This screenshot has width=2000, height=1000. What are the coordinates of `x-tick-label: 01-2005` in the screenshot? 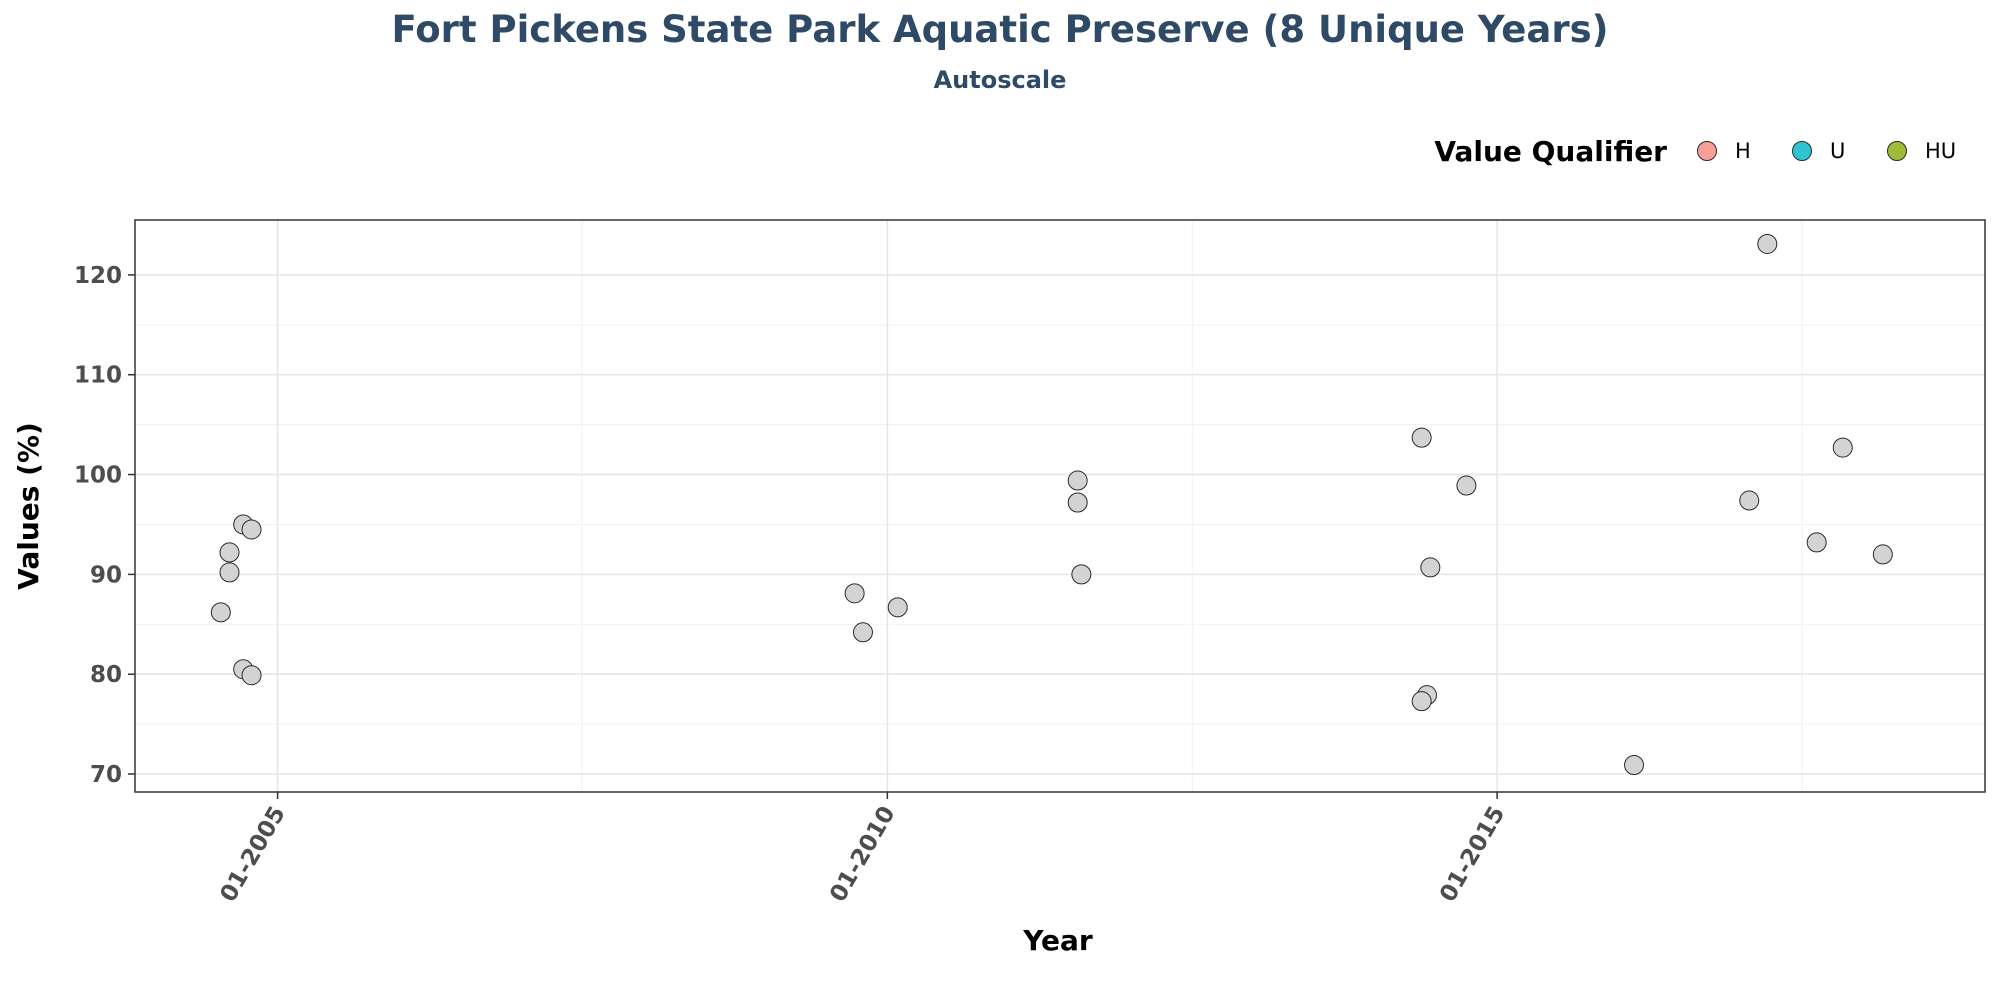 It's located at (252, 854).